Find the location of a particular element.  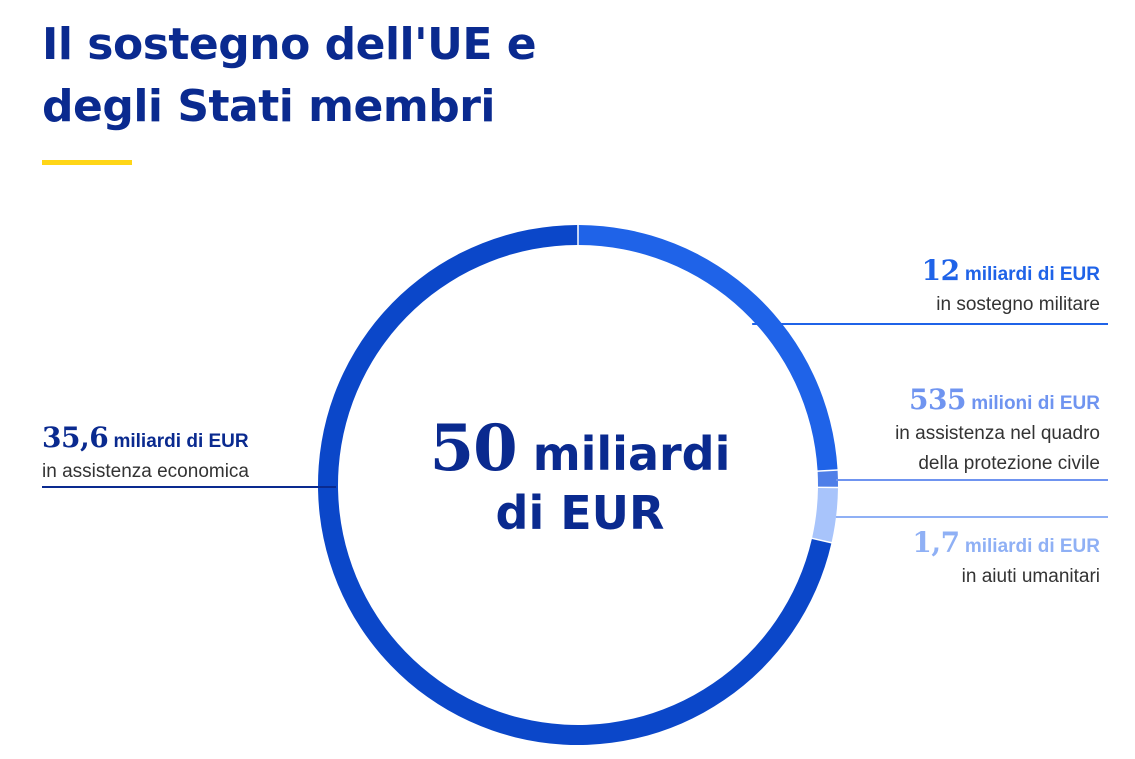

page-title: Il sostegno dell'UE e degli Stati membri is located at coordinates (289, 76).